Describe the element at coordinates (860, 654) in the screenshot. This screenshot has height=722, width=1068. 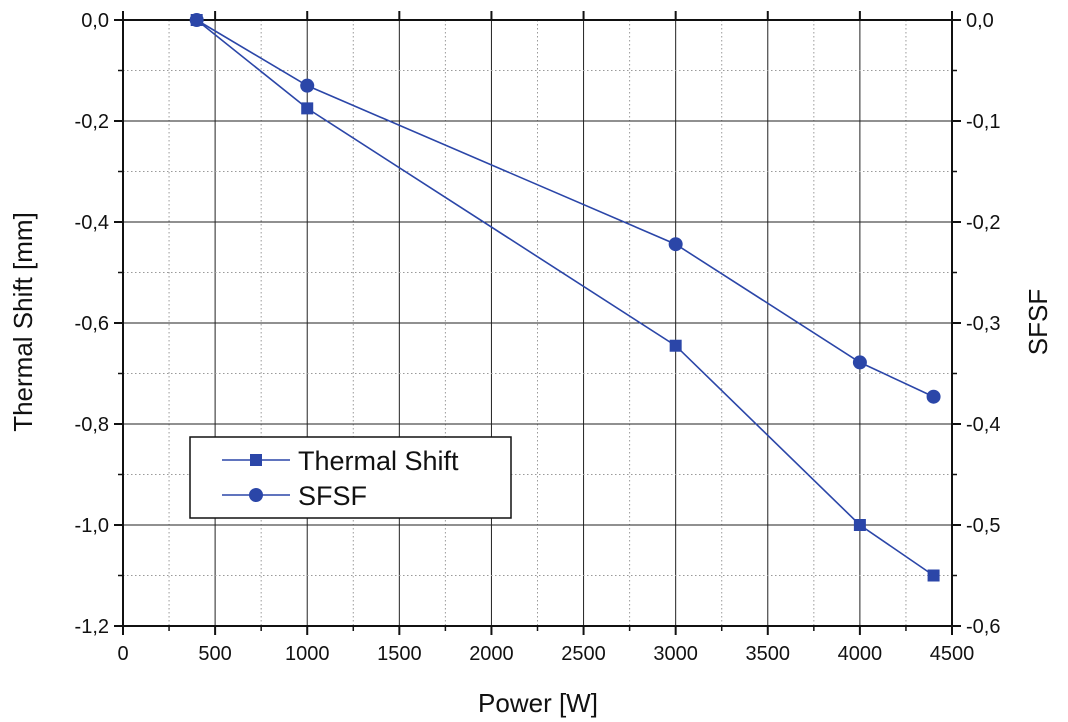
I see `x-tick-label: 4000` at that location.